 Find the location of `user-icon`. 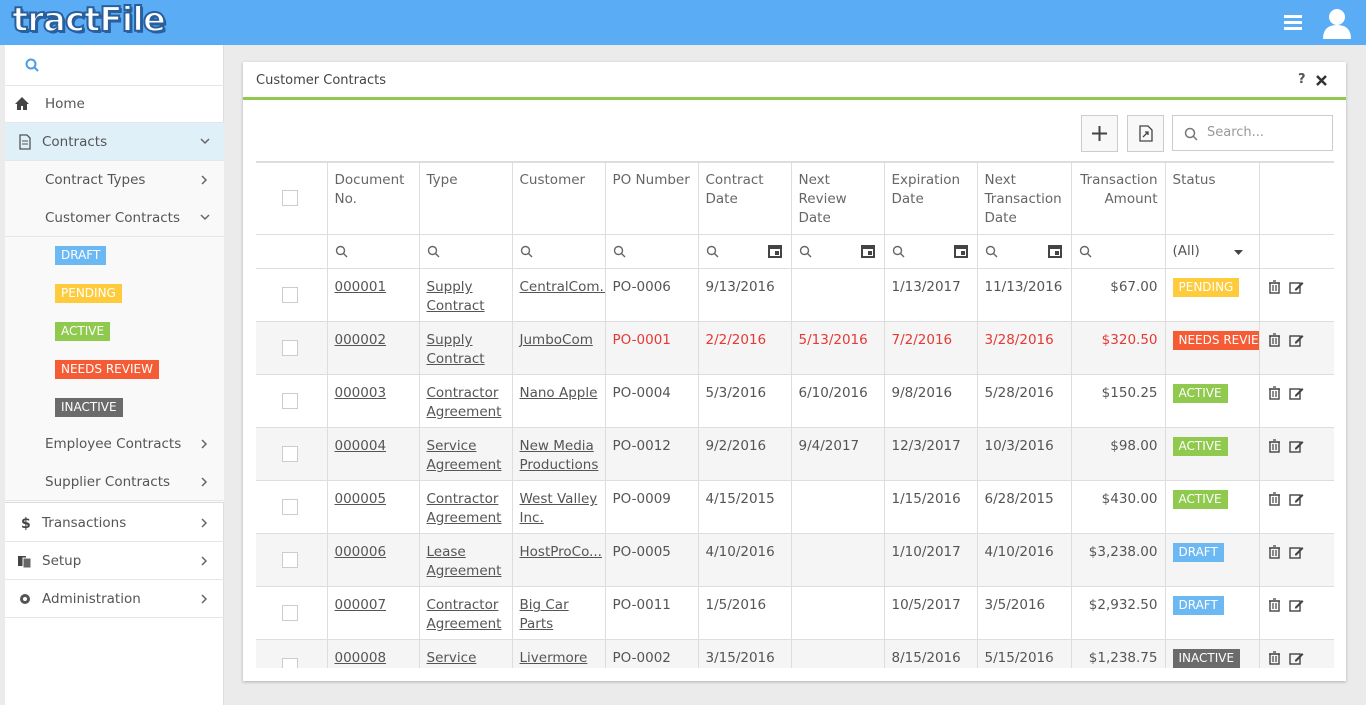

user-icon is located at coordinates (1337, 23).